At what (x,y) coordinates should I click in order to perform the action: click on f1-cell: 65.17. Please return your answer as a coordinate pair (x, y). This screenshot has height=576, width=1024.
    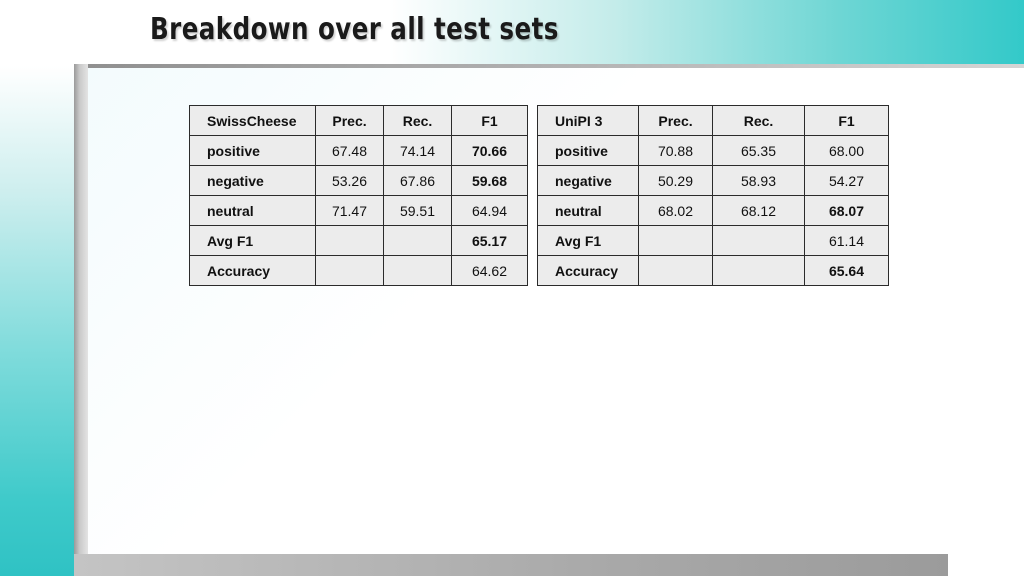
    Looking at the image, I should click on (489, 240).